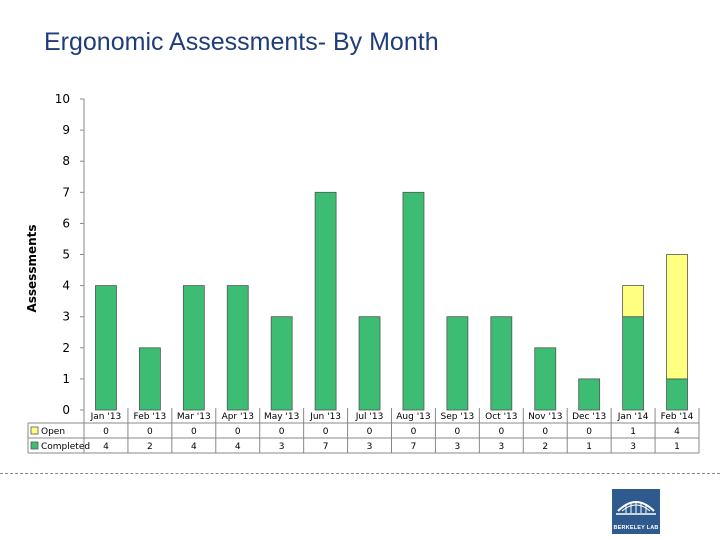 Image resolution: width=720 pixels, height=540 pixels. I want to click on chart-title: Ergonomic Assessments- By Month, so click(241, 42).